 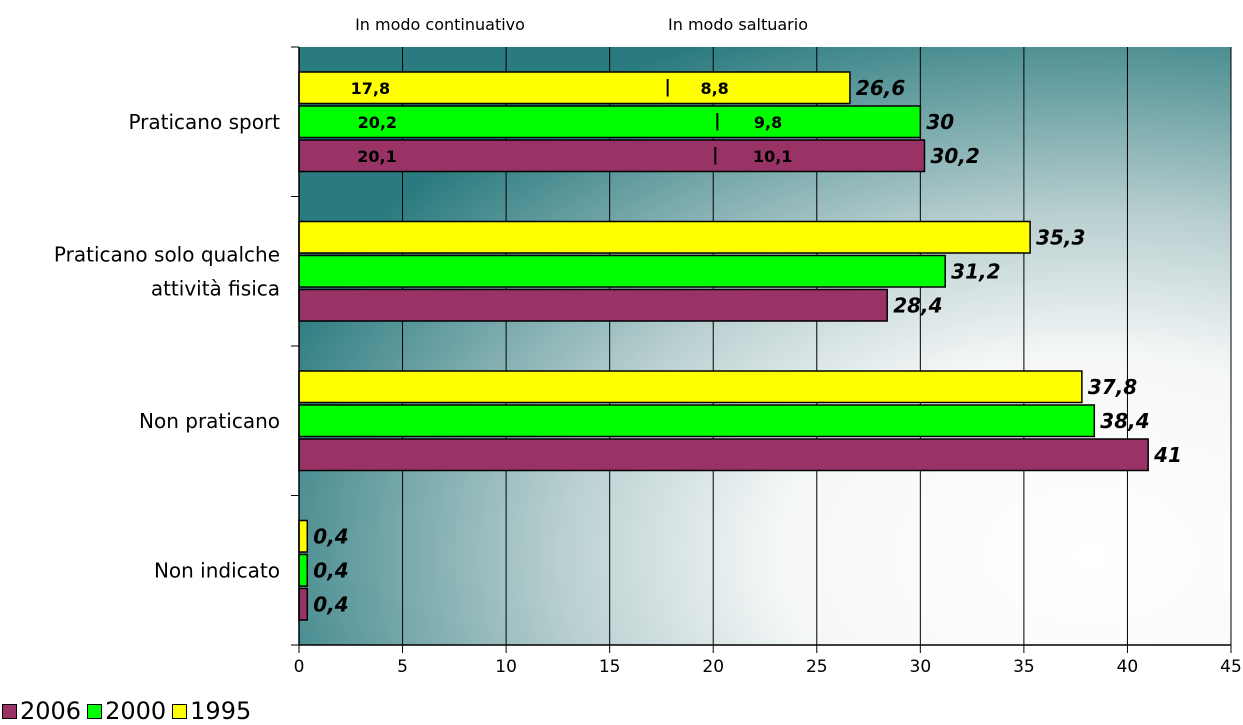 I want to click on x-tick-label: 30, so click(x=921, y=667).